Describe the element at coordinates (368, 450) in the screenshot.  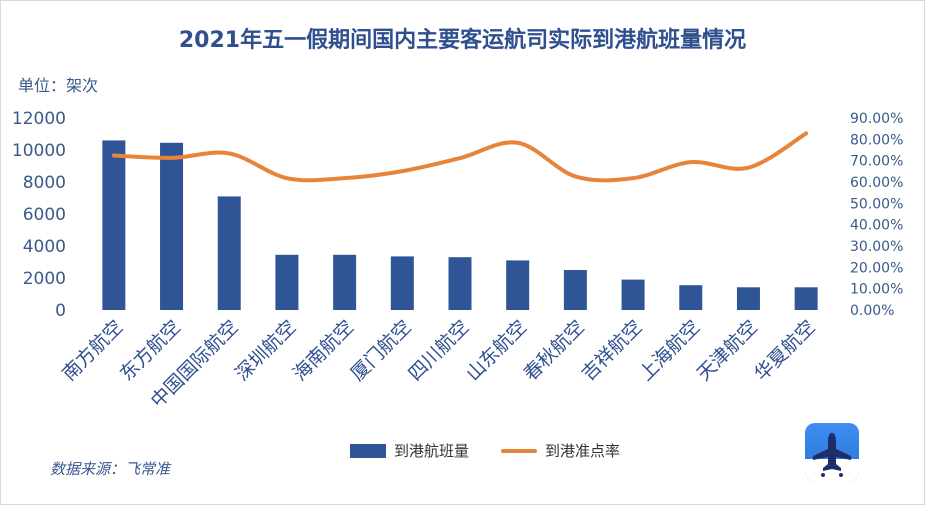
I see `legend-bar-swatch` at that location.